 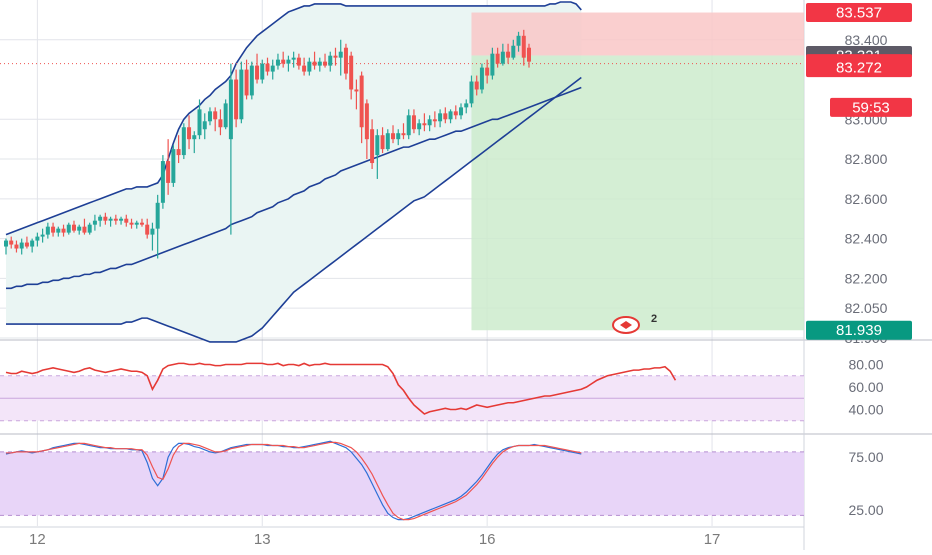 I want to click on price-tag: 83.272, so click(x=859, y=68).